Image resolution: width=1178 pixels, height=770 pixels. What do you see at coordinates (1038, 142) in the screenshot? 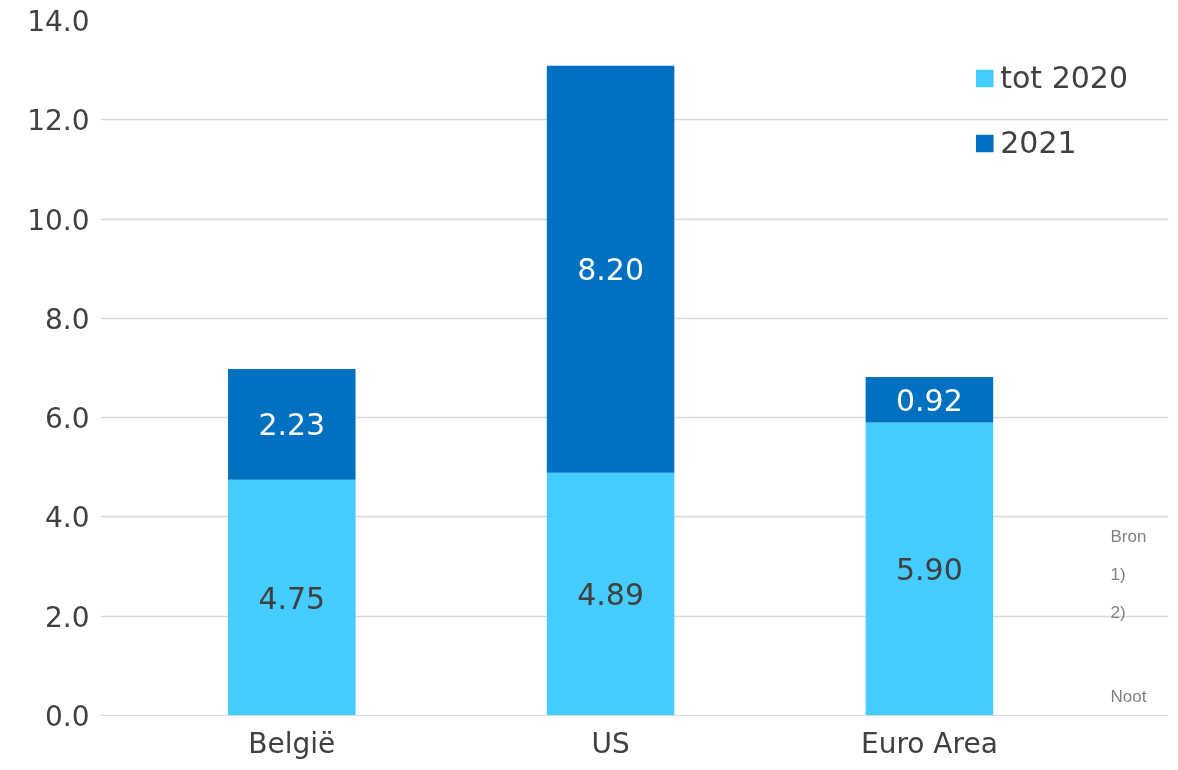
I see `legend-label: 2021` at bounding box center [1038, 142].